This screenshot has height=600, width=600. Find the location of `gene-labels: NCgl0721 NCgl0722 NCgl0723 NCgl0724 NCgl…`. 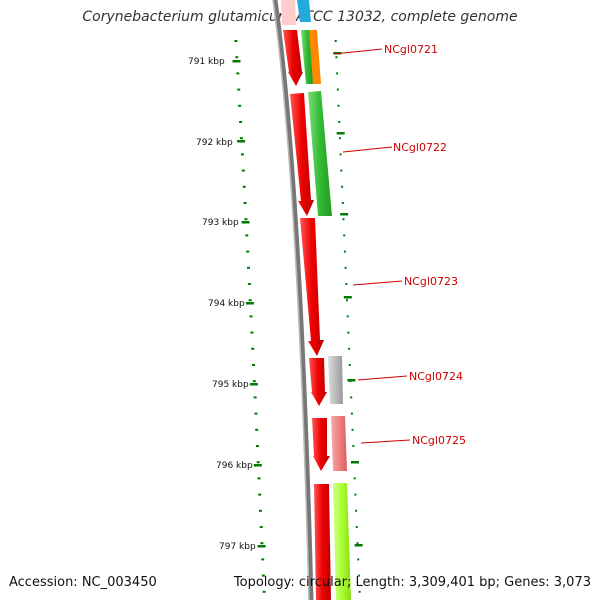

gene-labels: NCgl0721 NCgl0722 NCgl0723 NCgl0724 NCgl… is located at coordinates (425, 245).